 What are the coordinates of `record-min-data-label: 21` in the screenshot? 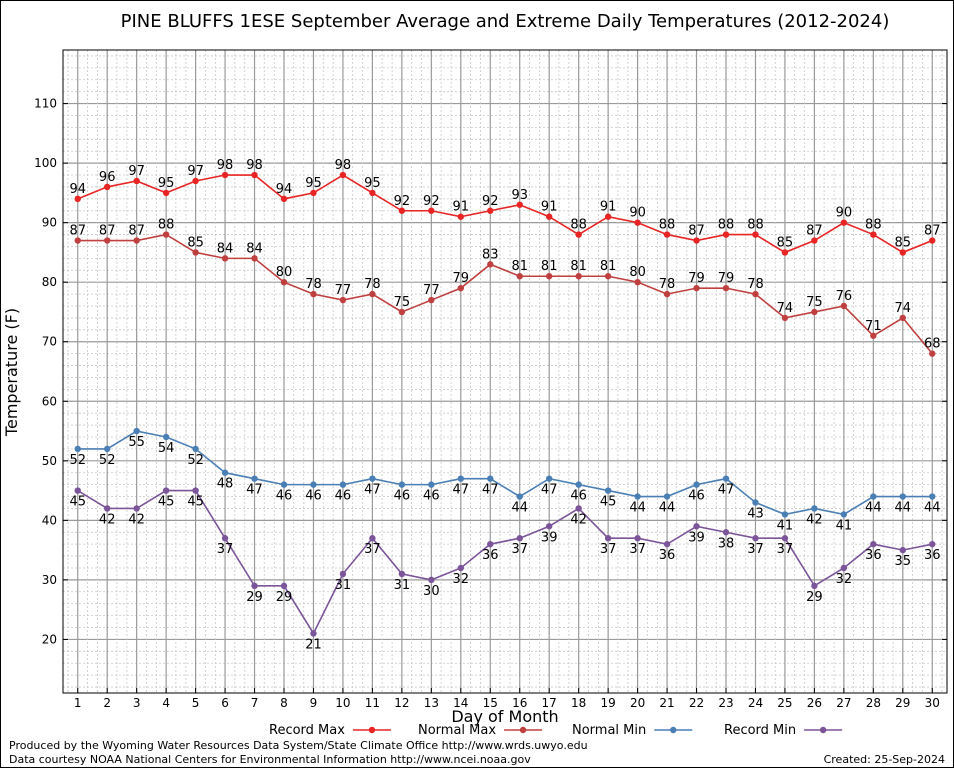 It's located at (313, 644).